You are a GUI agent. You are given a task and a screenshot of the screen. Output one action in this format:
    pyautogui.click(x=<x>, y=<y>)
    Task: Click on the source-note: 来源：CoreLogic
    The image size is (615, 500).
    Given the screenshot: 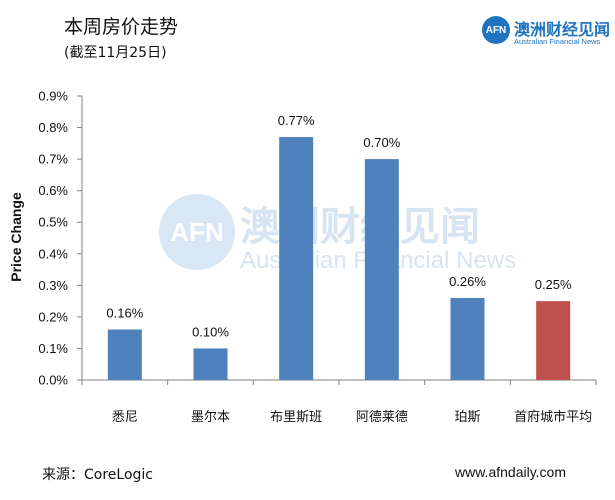 What is the action you would take?
    pyautogui.click(x=97, y=475)
    